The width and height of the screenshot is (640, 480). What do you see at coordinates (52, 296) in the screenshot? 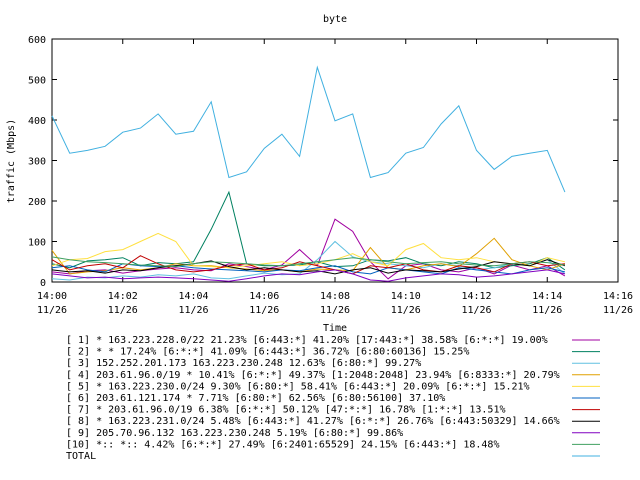
I see `x-tick-time-label: 14:00` at bounding box center [52, 296].